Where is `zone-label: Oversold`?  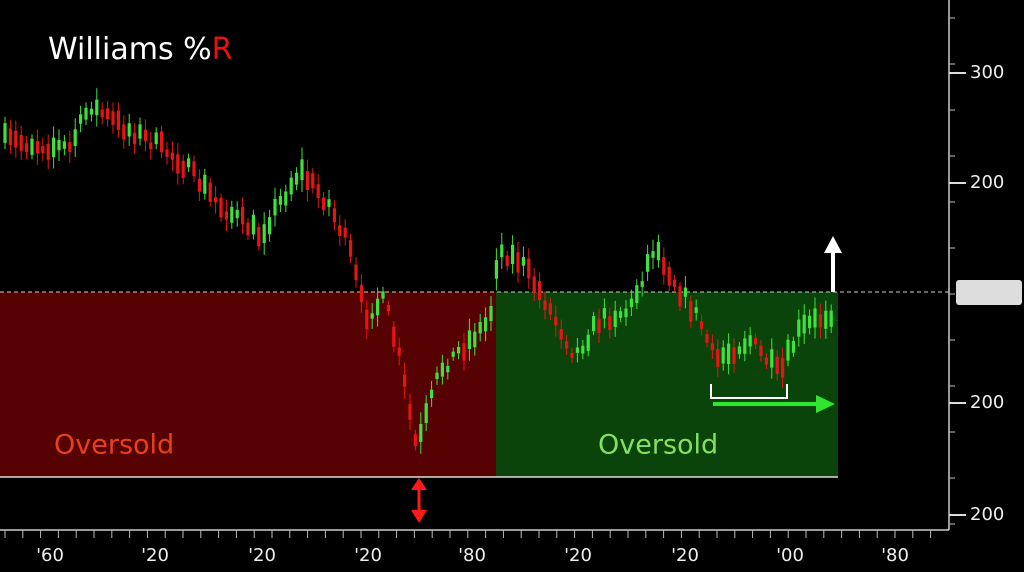 zone-label: Oversold is located at coordinates (114, 445).